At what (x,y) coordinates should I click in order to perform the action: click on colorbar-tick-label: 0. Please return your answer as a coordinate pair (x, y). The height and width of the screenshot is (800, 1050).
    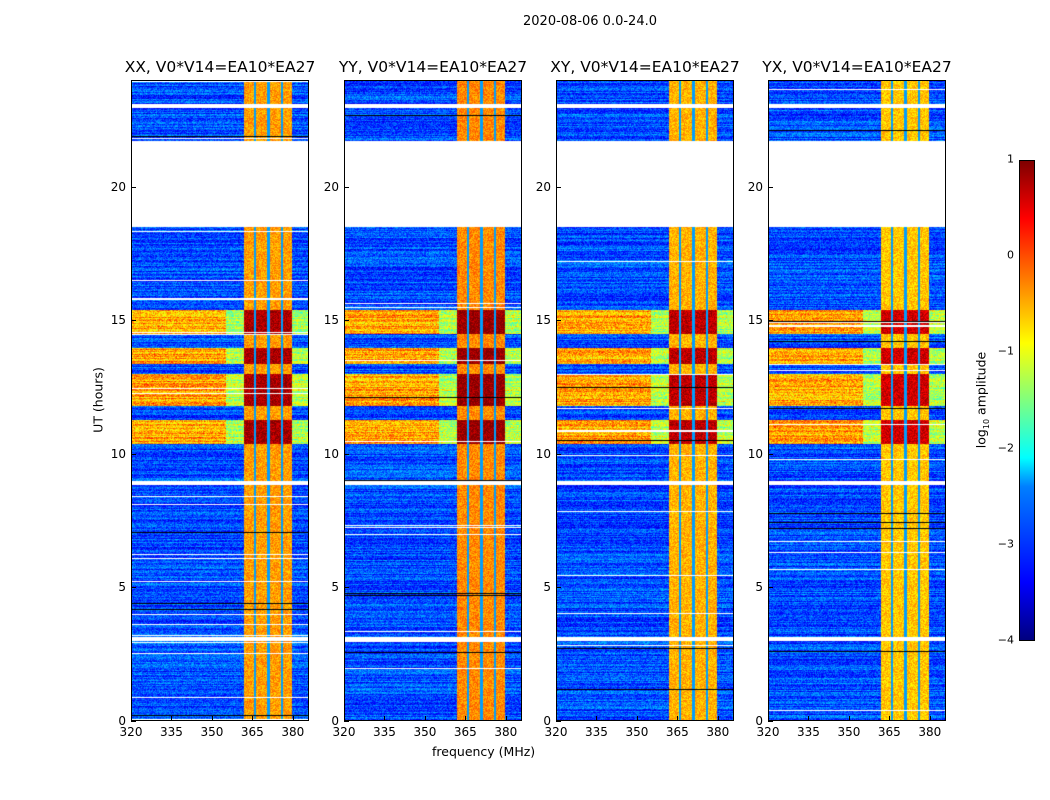
    Looking at the image, I should click on (1010, 255).